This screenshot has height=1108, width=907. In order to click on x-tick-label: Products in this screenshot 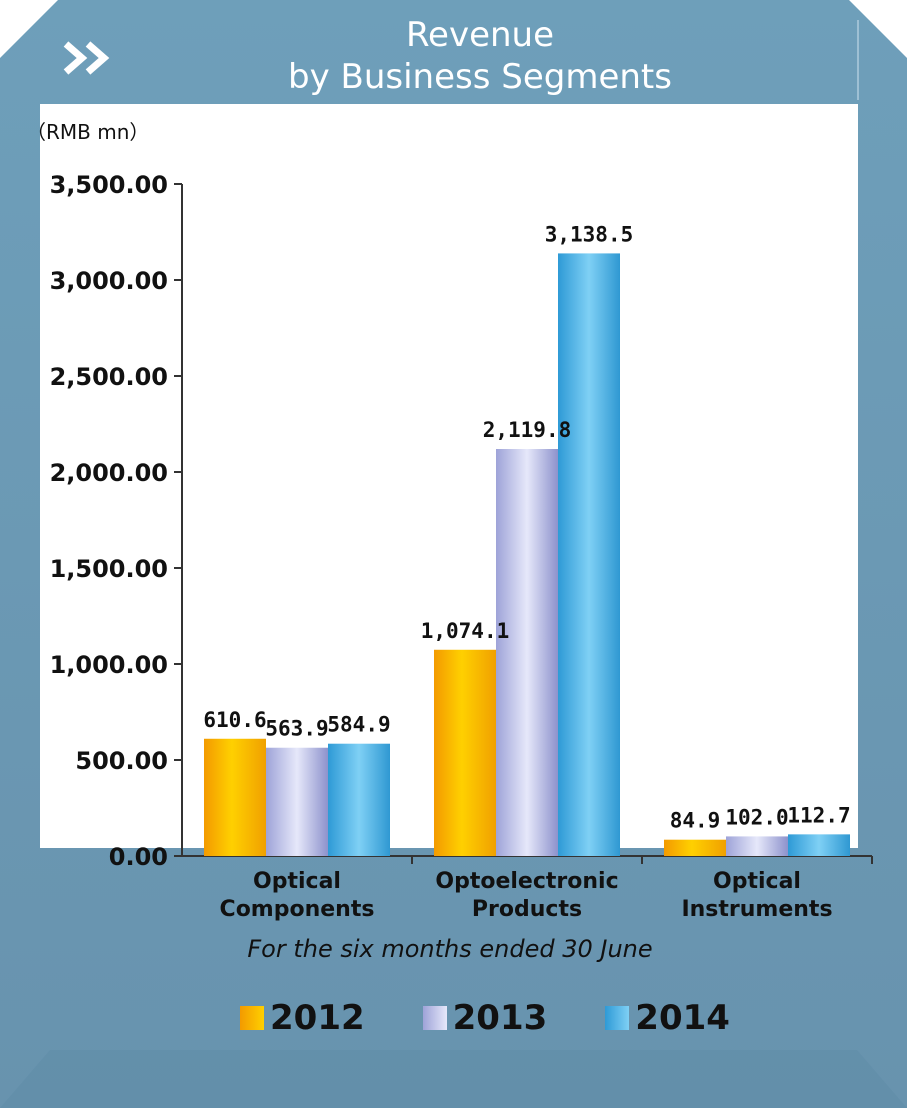, I will do `click(527, 909)`.